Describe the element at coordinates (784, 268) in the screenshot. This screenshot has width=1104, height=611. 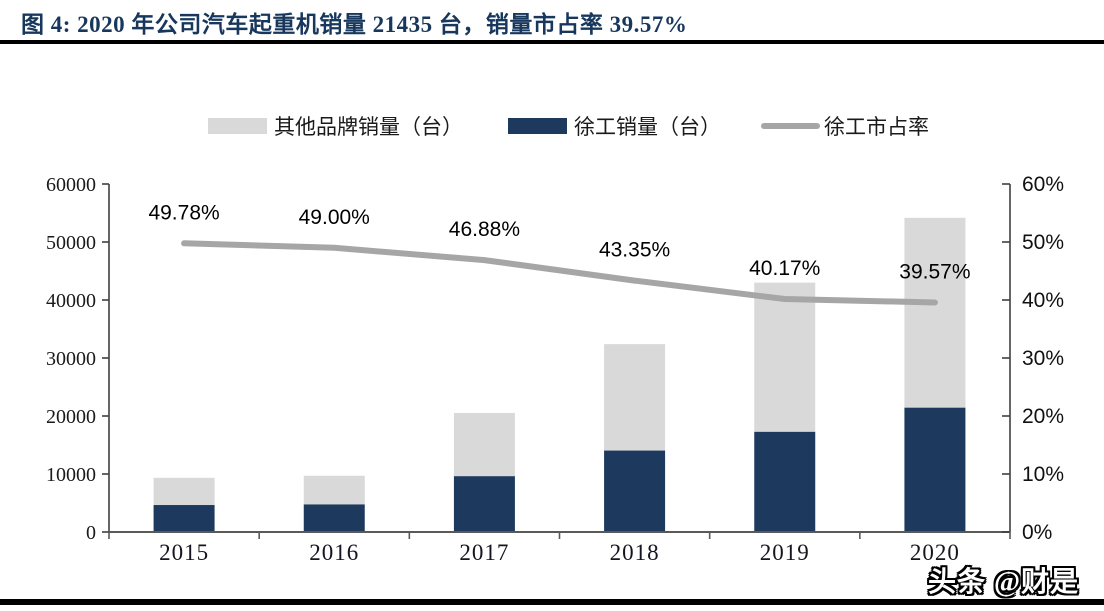
I see `share-data-label-2019: 40.17%` at that location.